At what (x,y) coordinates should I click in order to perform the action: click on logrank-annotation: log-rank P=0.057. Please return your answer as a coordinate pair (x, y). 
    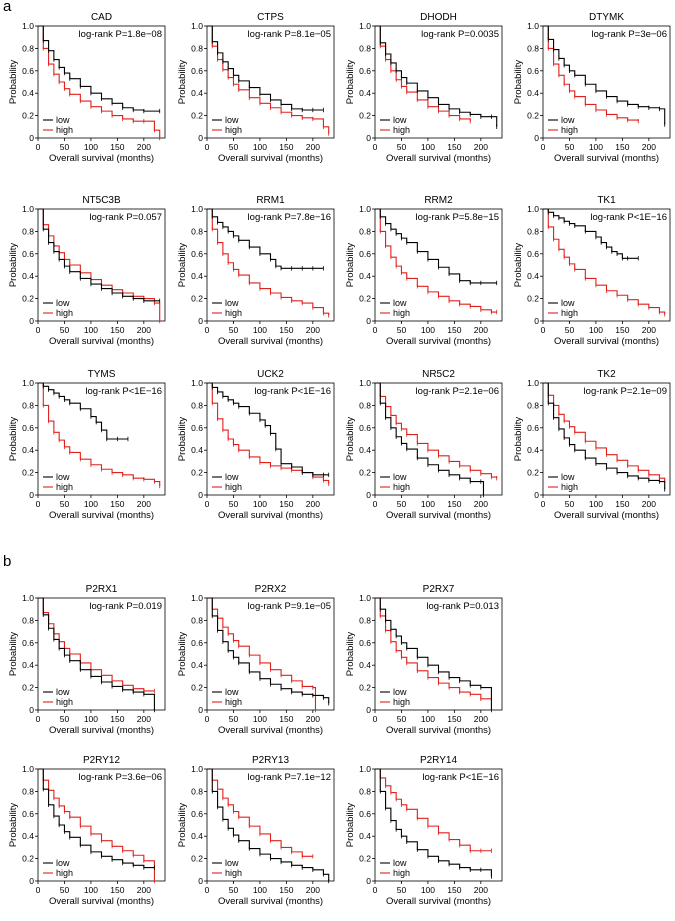
    Looking at the image, I should click on (125, 217).